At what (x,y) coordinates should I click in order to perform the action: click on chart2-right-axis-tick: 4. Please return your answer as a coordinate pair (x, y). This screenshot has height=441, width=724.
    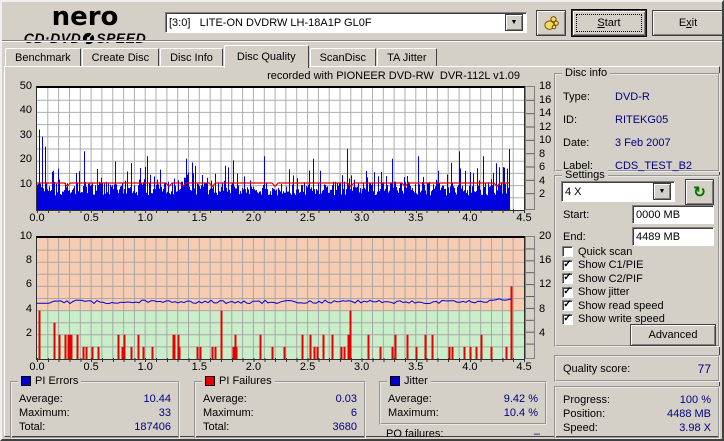
    Looking at the image, I should click on (542, 332).